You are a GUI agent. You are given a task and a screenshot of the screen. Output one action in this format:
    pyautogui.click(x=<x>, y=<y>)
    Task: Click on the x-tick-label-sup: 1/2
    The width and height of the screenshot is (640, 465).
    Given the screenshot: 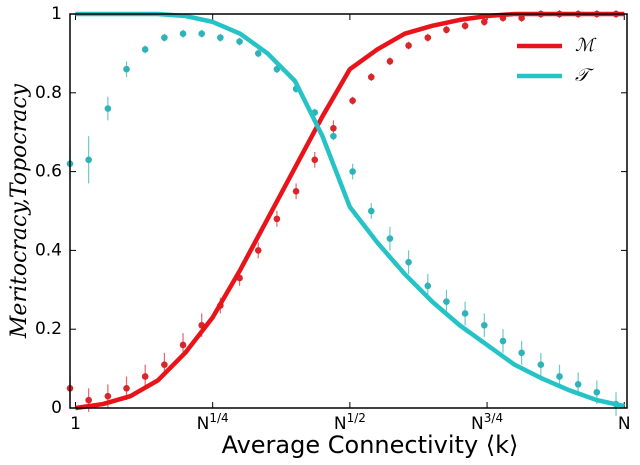 What is the action you would take?
    pyautogui.click(x=356, y=418)
    